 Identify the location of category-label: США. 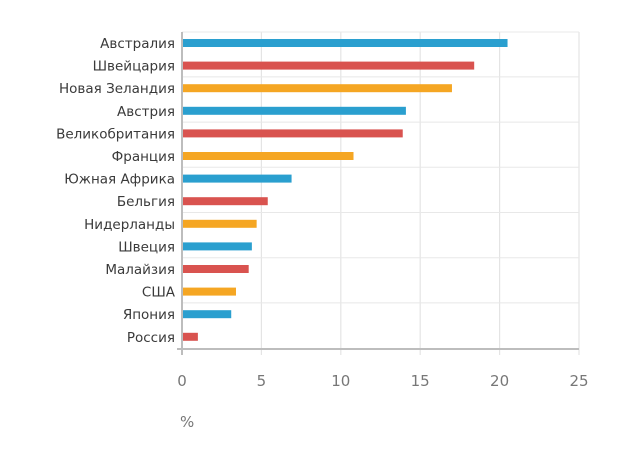
(159, 293).